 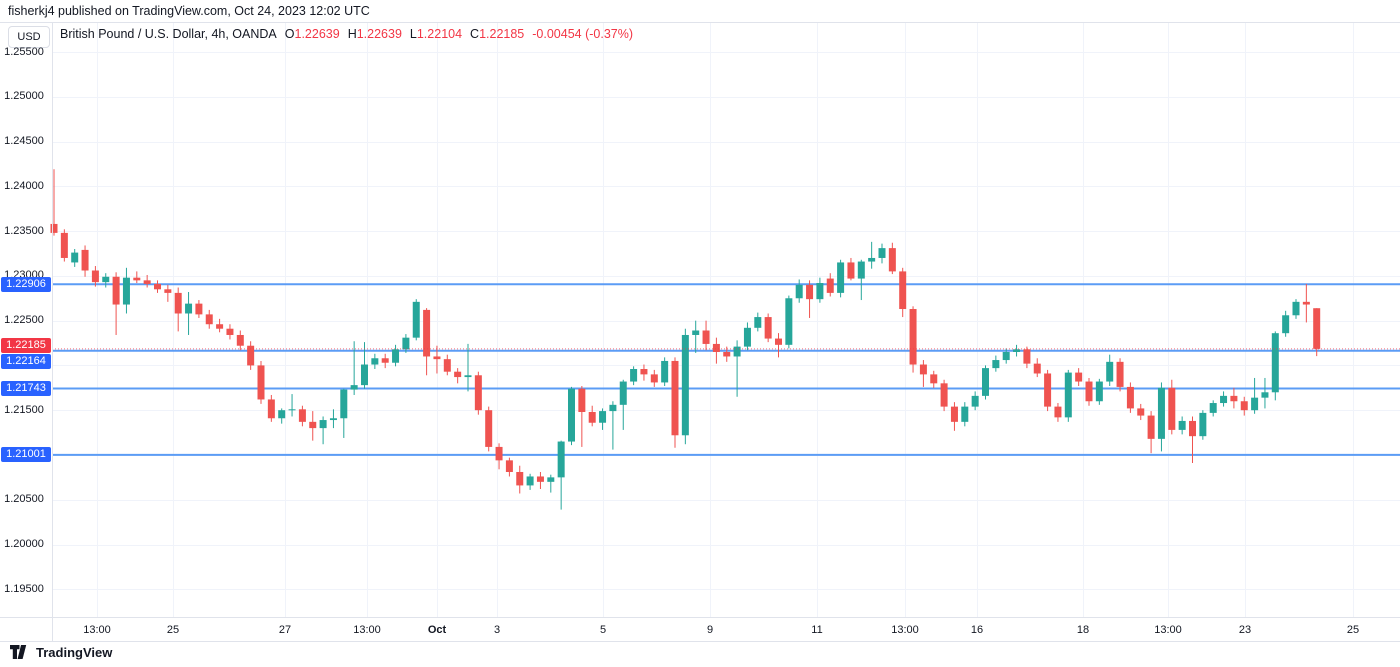 What do you see at coordinates (285, 630) in the screenshot?
I see `time-axis-label: 27` at bounding box center [285, 630].